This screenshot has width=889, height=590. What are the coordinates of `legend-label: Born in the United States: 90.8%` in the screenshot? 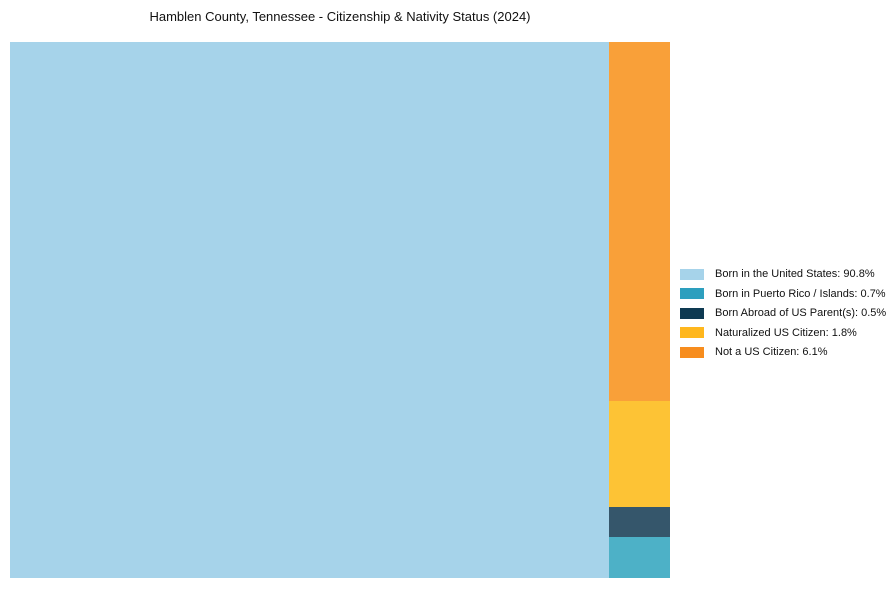 It's located at (795, 274).